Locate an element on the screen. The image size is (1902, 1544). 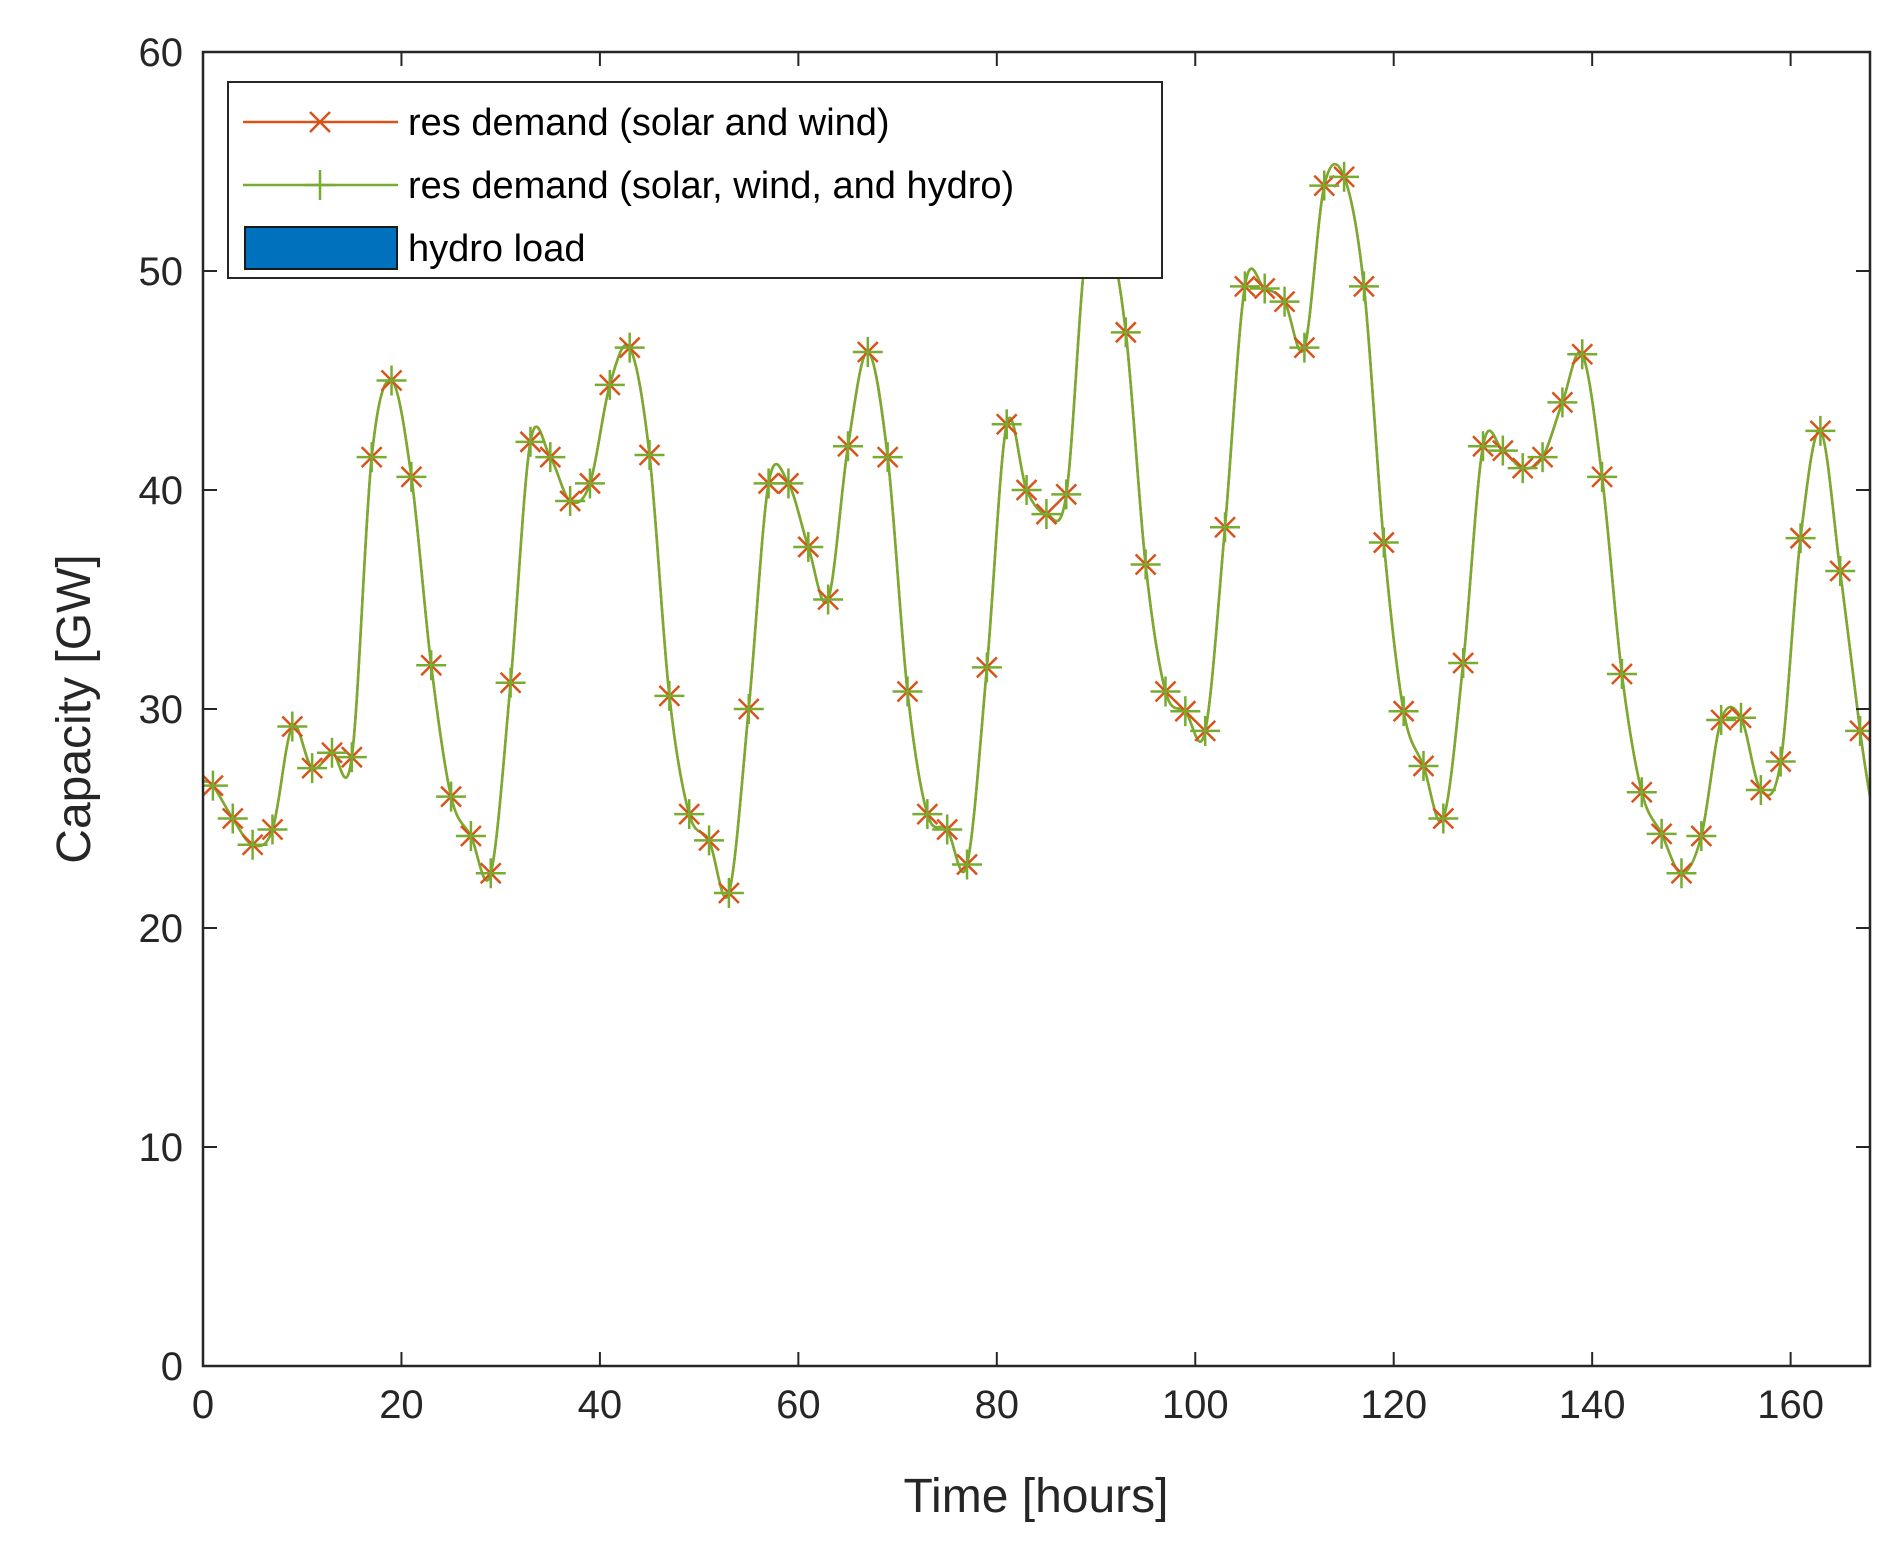
x-tick-label: 80 is located at coordinates (997, 1405).